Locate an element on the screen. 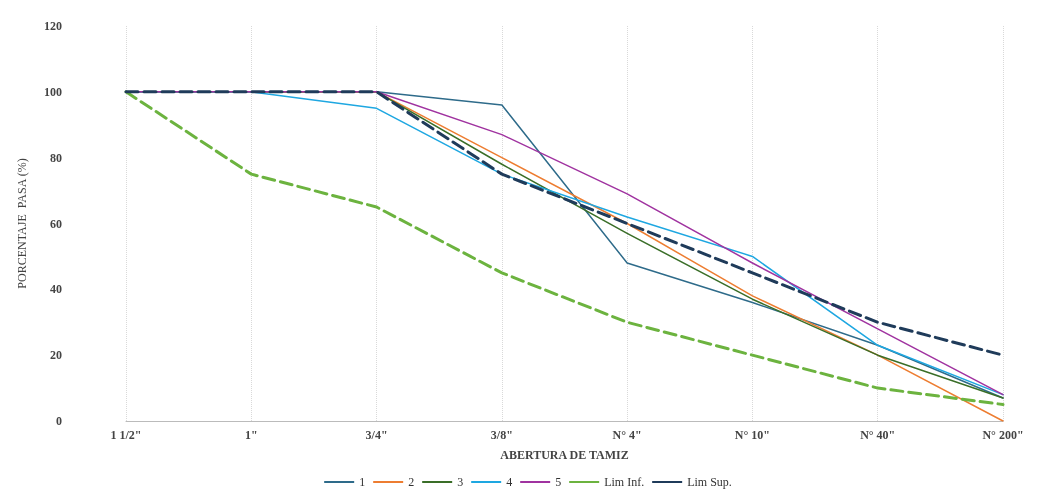  y-tick-label: 20 is located at coordinates (56, 355).